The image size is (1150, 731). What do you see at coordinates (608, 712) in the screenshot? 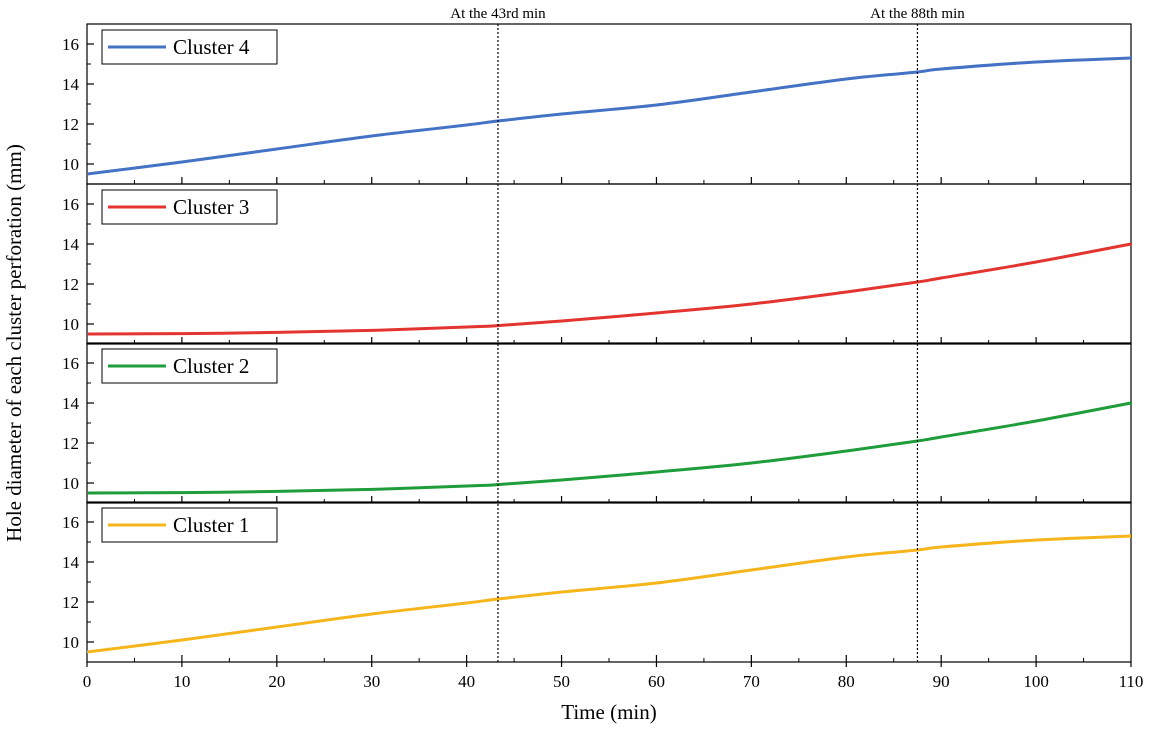
I see `x-axis-title: Time (min)` at bounding box center [608, 712].